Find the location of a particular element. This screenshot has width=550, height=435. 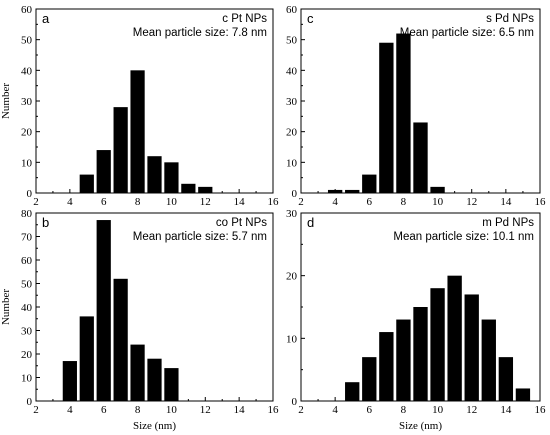

mean-size-label: Mean particle size: 5.7 nm is located at coordinates (200, 237).